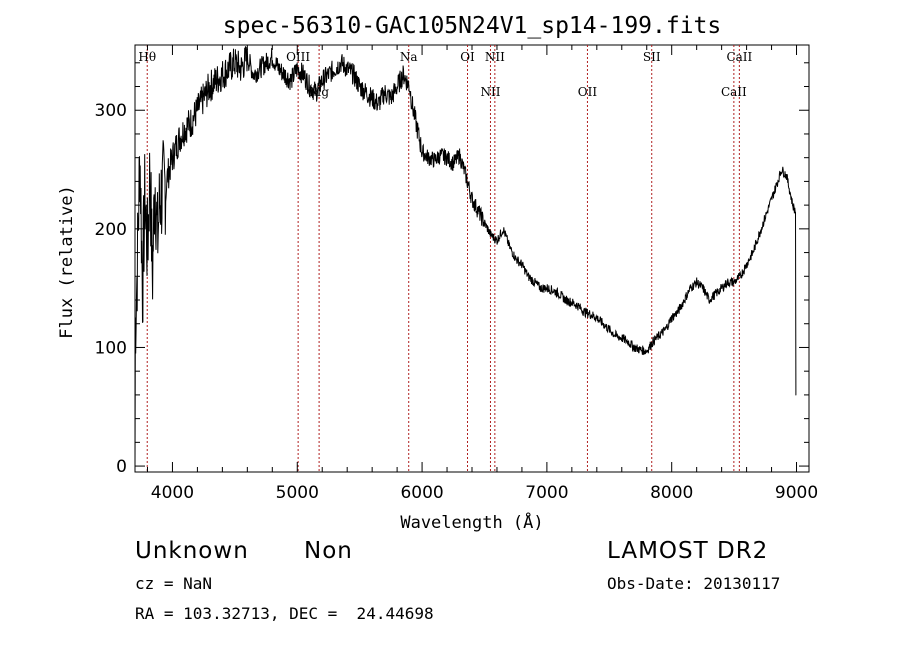 The width and height of the screenshot is (900, 649). I want to click on x-tick-label: 4000, so click(172, 493).